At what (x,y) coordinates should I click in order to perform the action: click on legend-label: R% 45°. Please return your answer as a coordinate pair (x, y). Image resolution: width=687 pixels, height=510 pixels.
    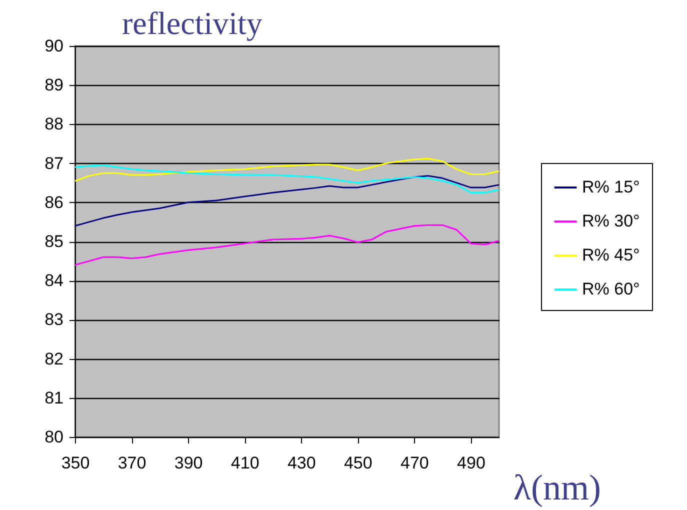
    Looking at the image, I should click on (611, 255).